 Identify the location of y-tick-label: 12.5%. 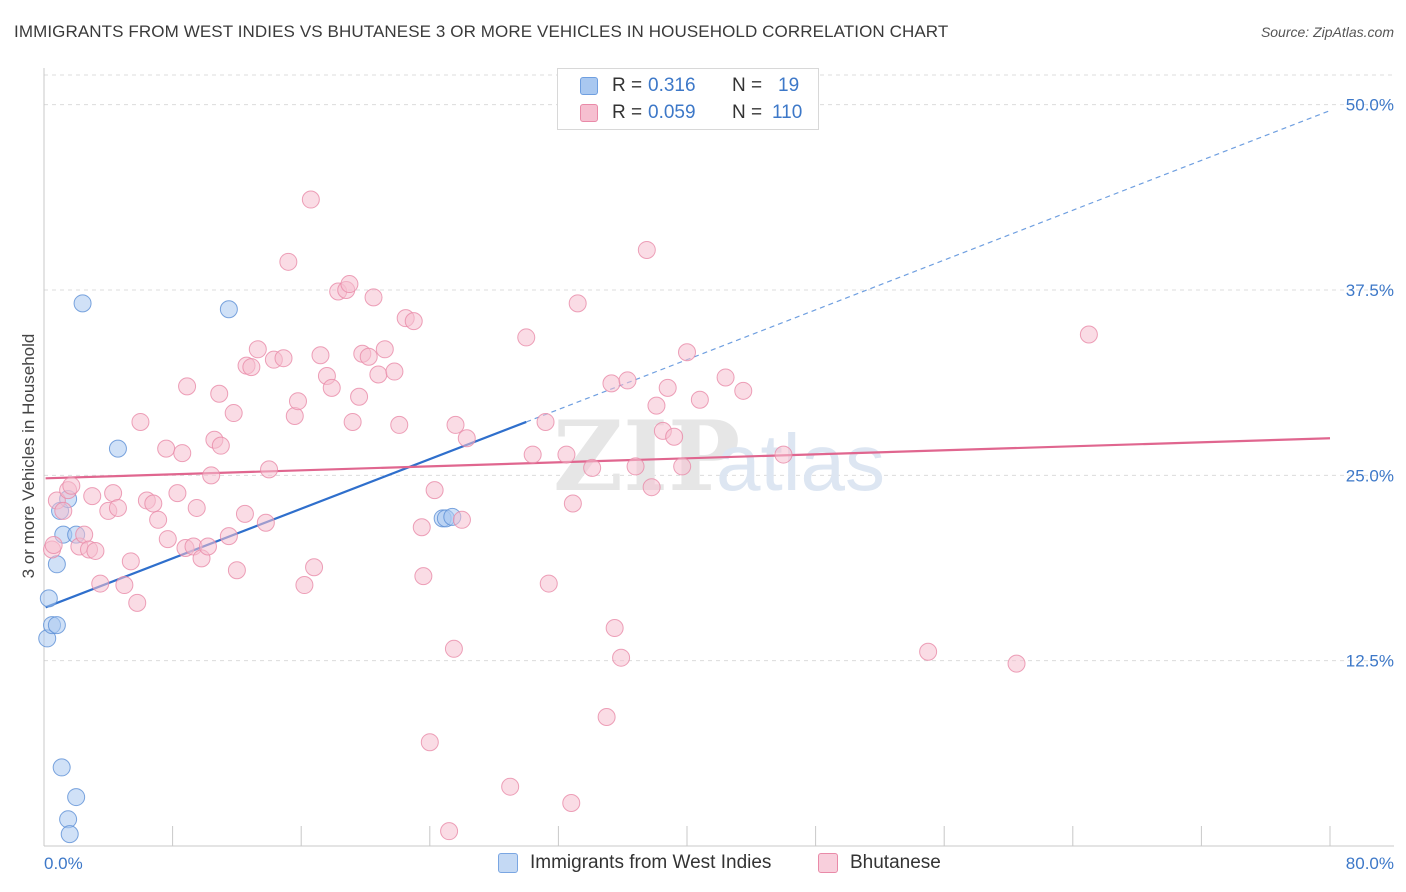
(1370, 661).